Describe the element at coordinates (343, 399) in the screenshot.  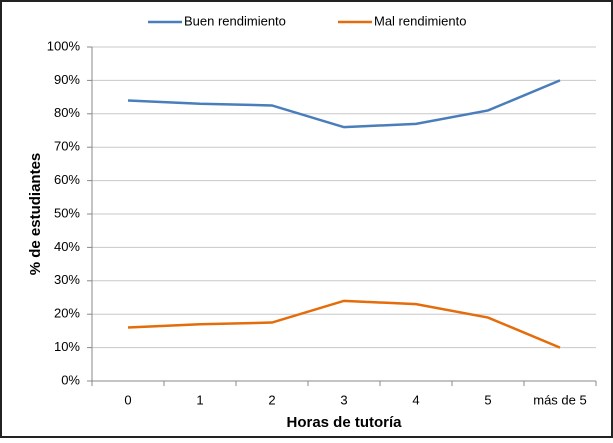
I see `x-tick-label: 3` at that location.